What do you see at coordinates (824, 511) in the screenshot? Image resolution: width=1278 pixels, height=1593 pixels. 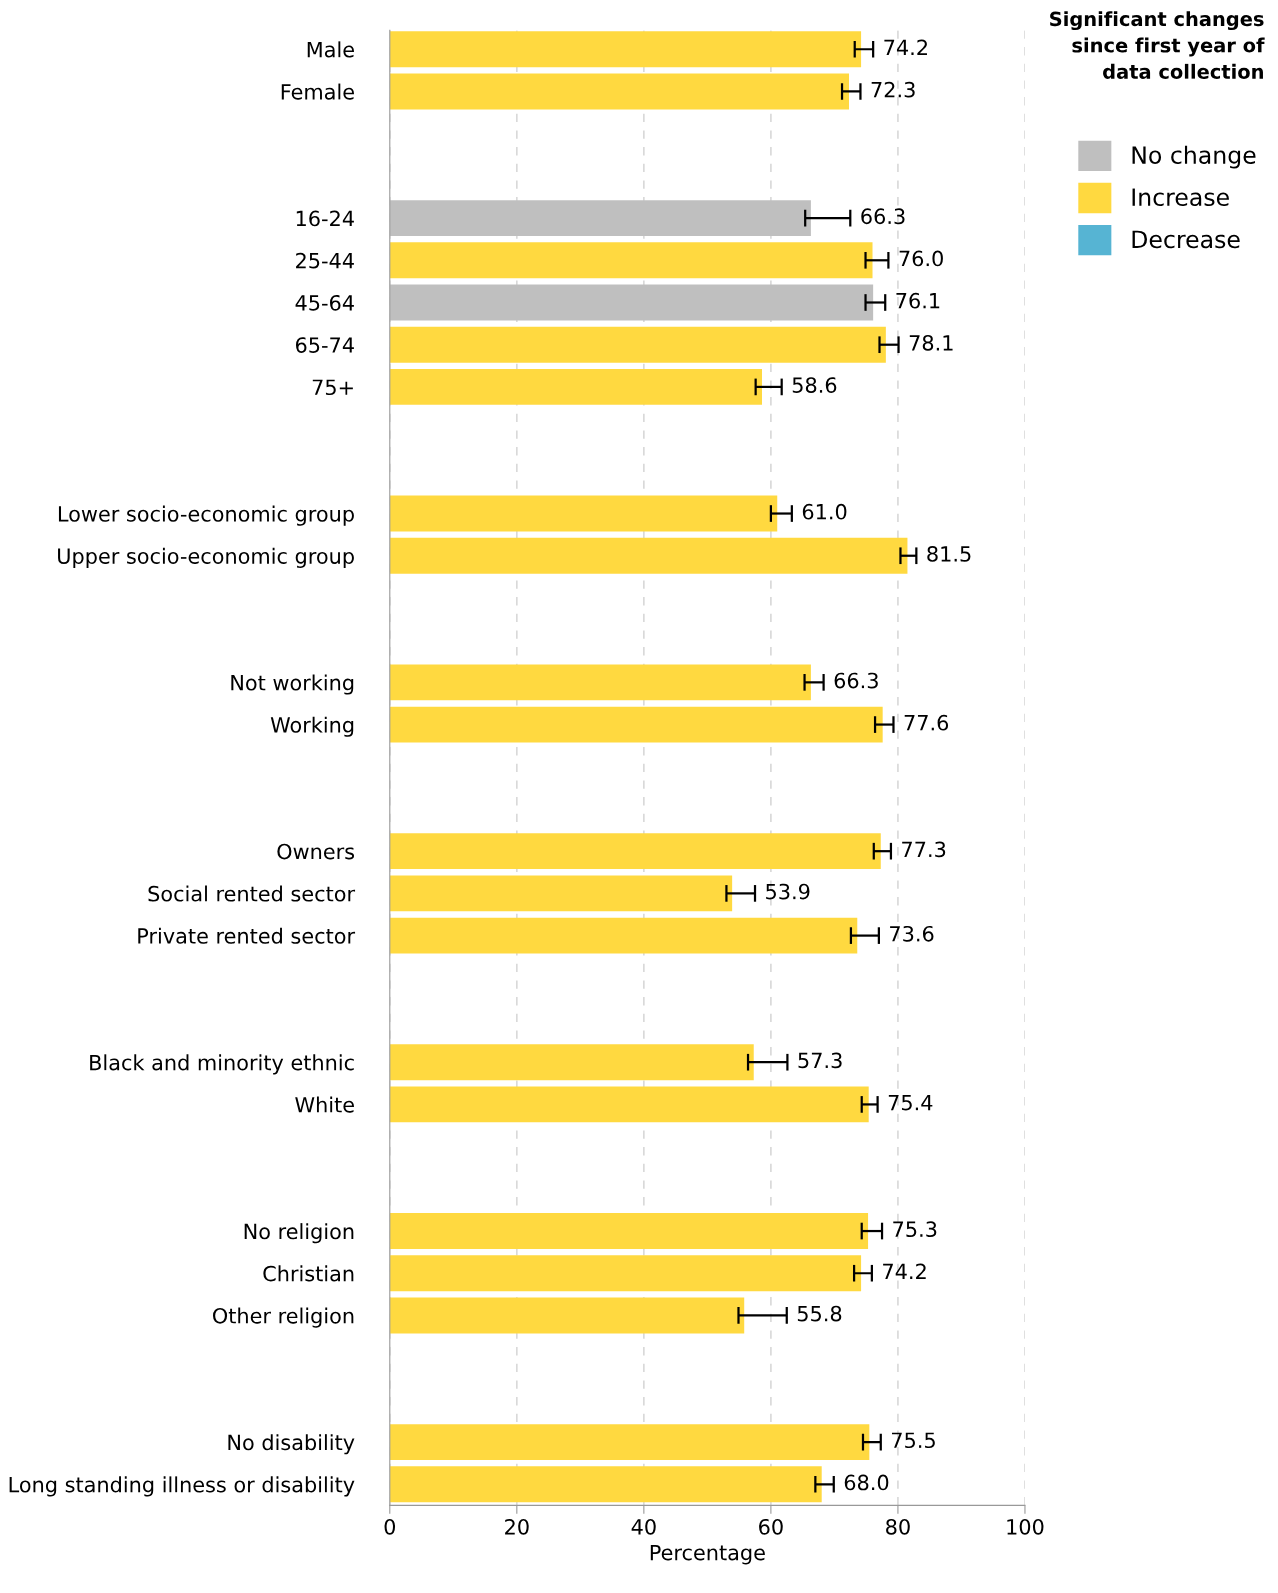 I see `data-label: 61.0` at bounding box center [824, 511].